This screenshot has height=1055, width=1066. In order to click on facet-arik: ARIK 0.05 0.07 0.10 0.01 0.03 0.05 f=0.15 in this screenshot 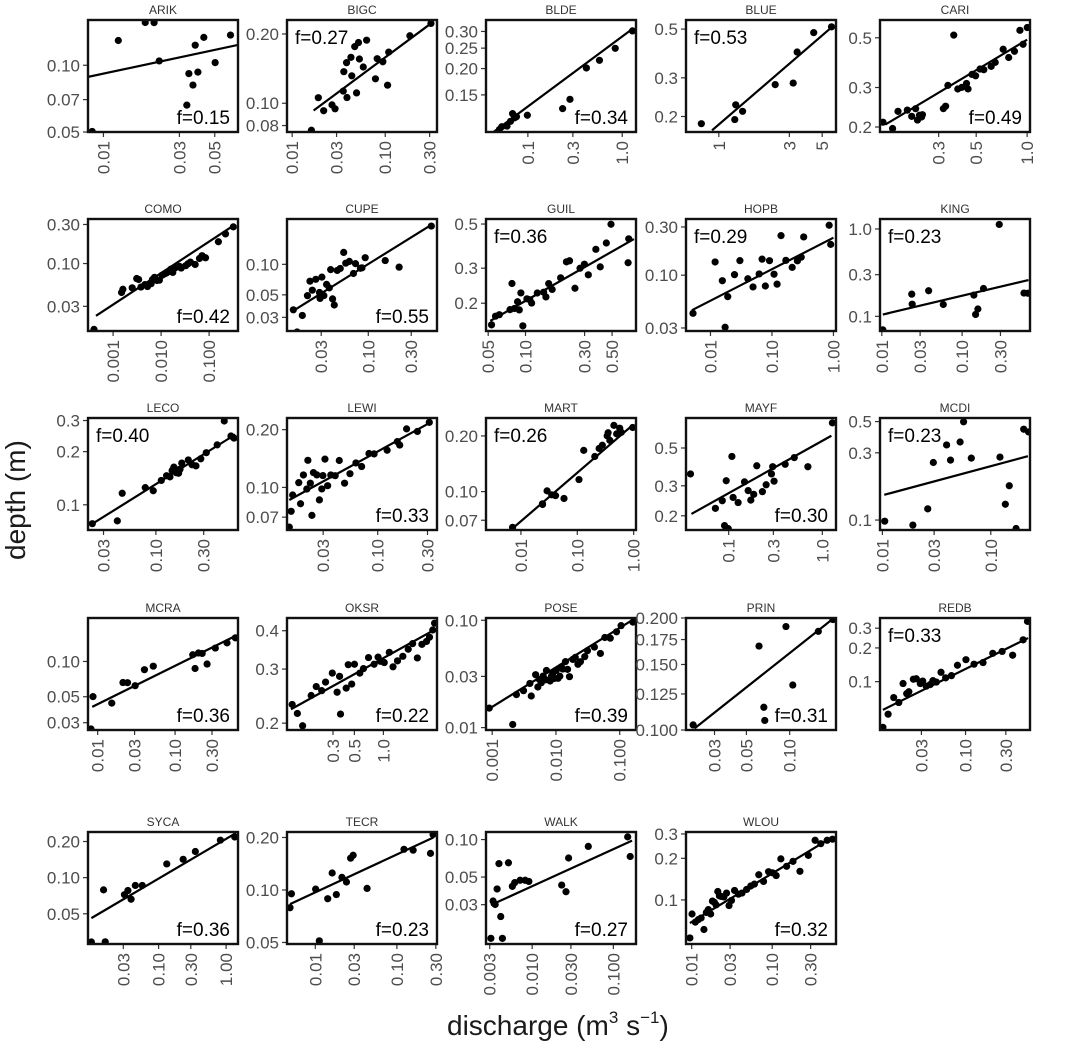, I will do `click(143, 88)`.